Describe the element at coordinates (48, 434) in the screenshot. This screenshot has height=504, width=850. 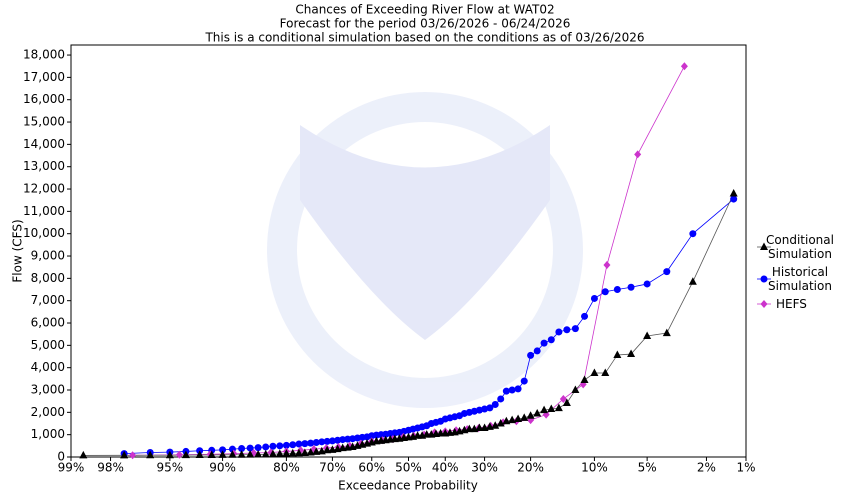
I see `y-tick-label: 1,000` at that location.